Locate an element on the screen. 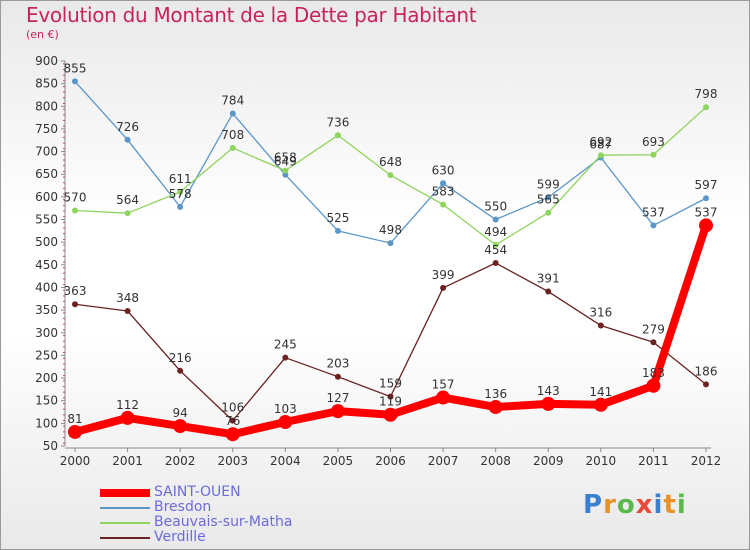  data-label: 183 is located at coordinates (653, 373).